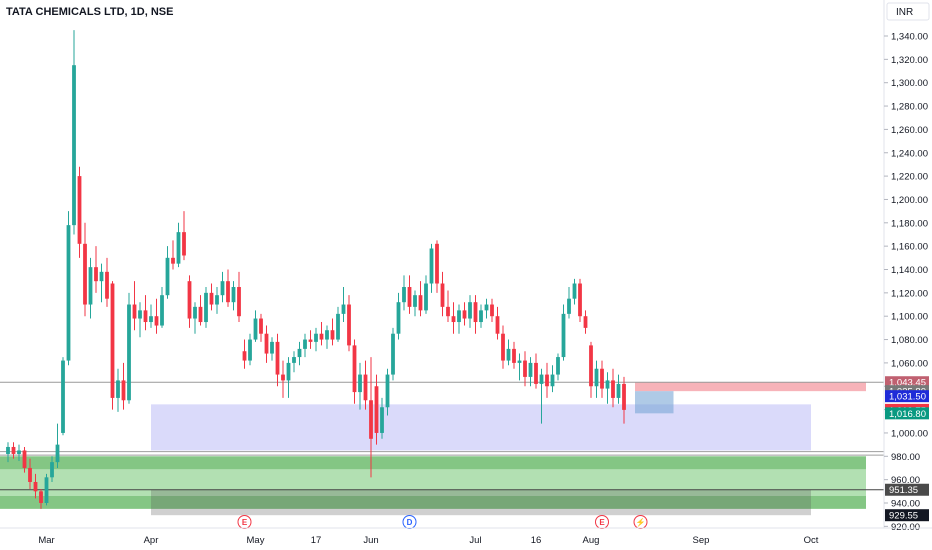  I want to click on currency-label: INR, so click(904, 12).